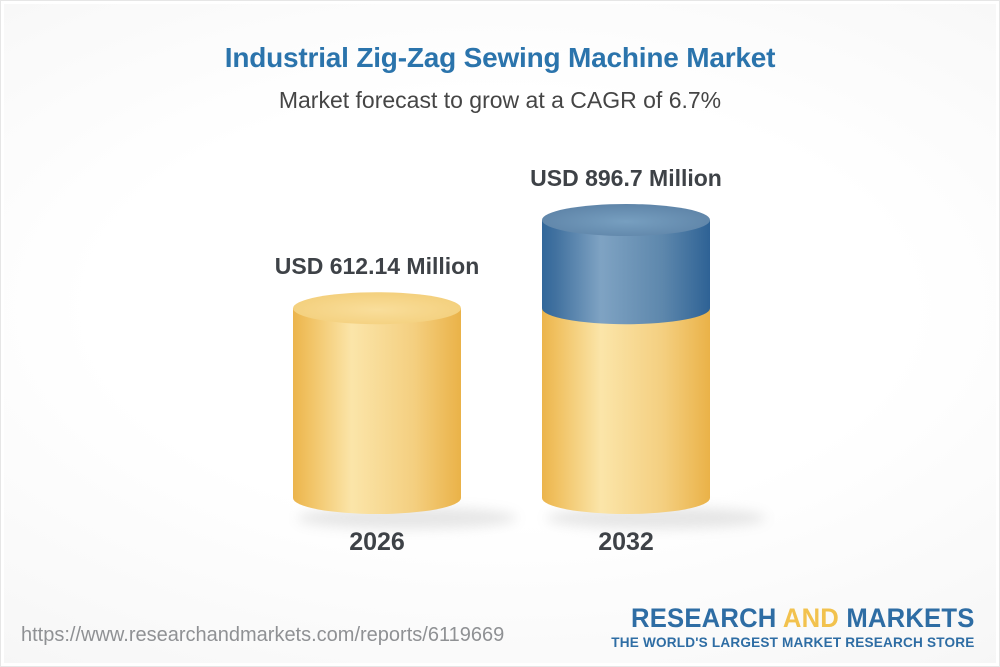  What do you see at coordinates (377, 542) in the screenshot?
I see `year-label-2026: 2026` at bounding box center [377, 542].